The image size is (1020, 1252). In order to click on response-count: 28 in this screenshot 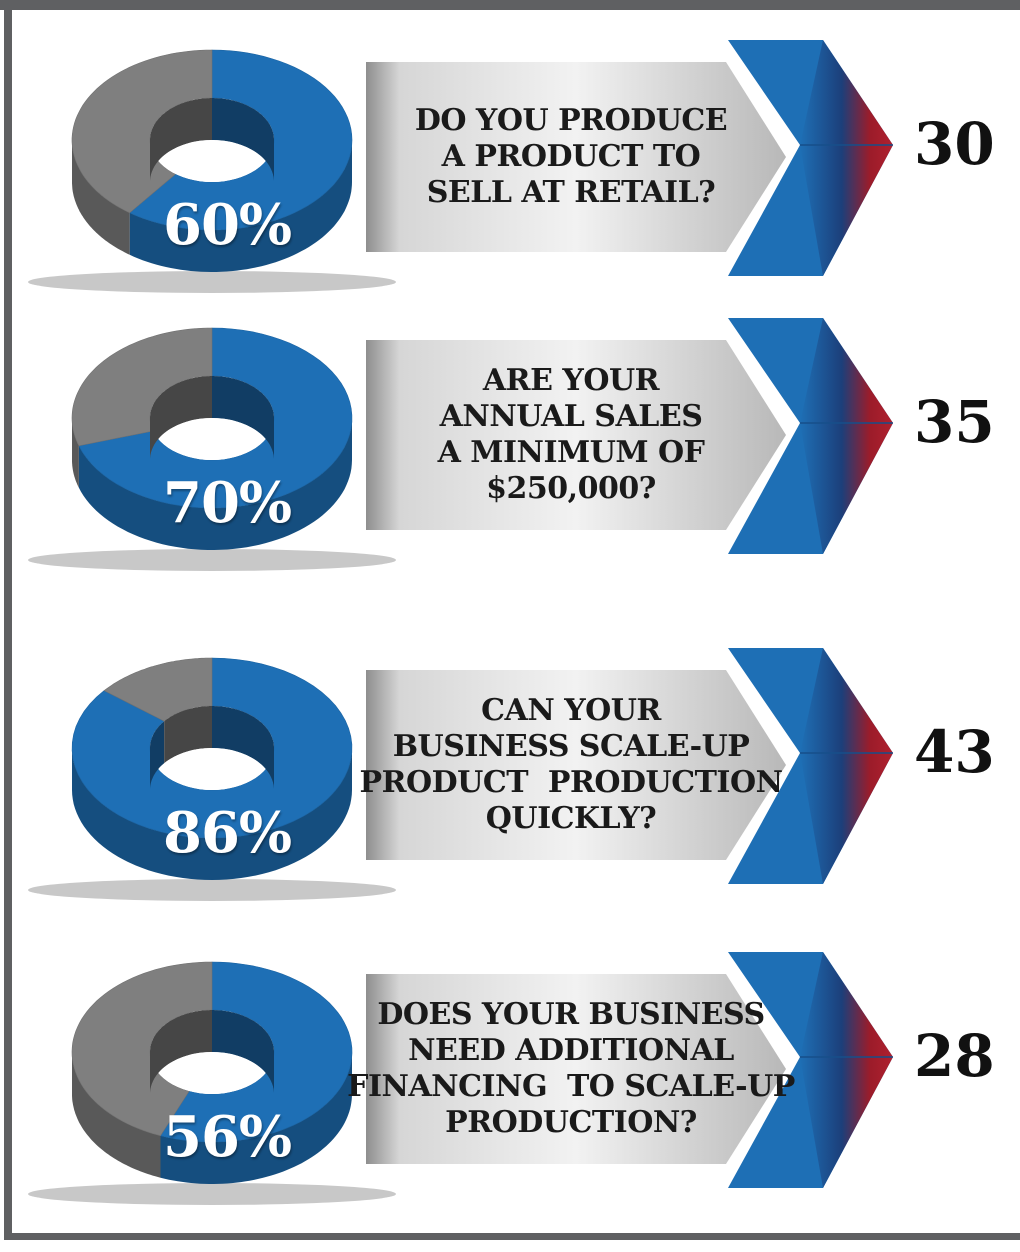, I will do `click(954, 1056)`.